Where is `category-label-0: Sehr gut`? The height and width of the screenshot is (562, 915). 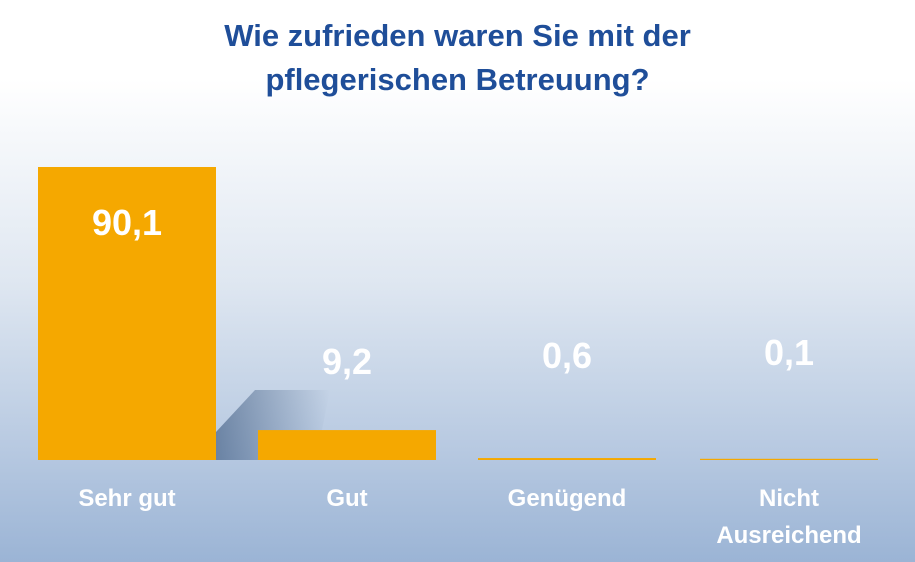
category-label-0: Sehr gut is located at coordinates (126, 498).